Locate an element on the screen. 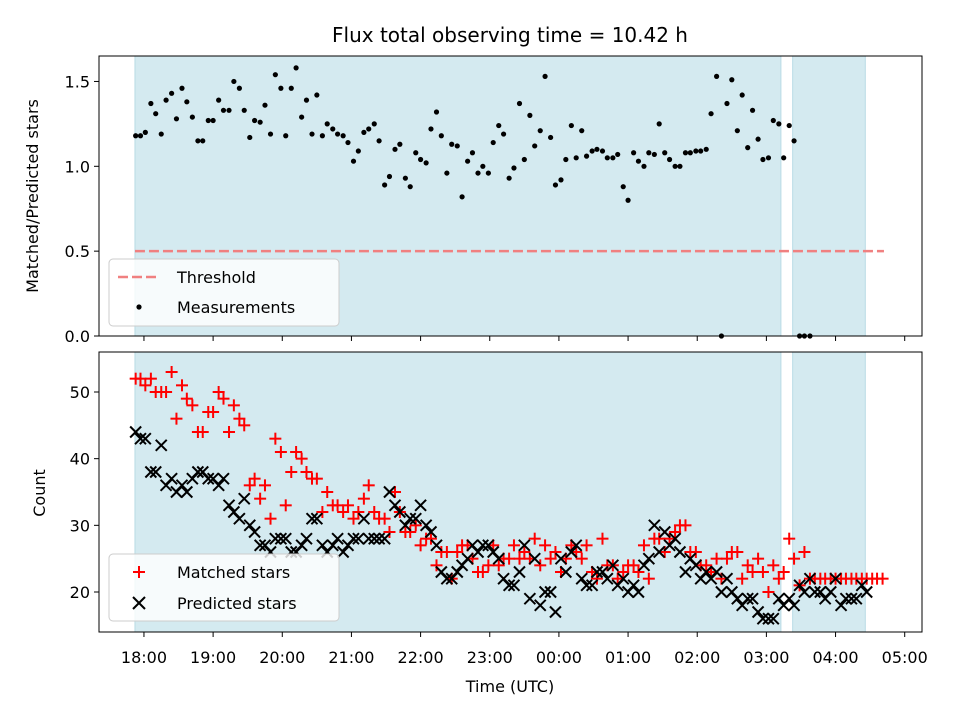 The width and height of the screenshot is (960, 720). chart-title: Flux total observing time = 10.42 h is located at coordinates (510, 35).